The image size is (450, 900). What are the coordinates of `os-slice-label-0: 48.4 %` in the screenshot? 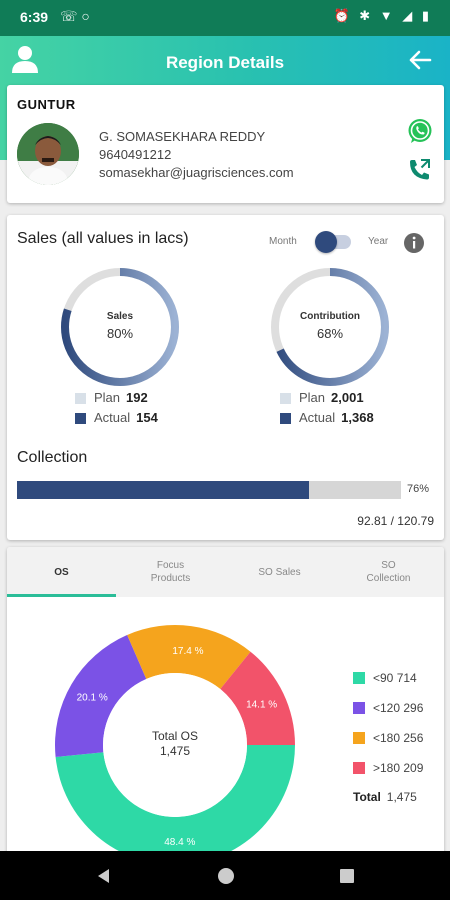 It's located at (179, 842).